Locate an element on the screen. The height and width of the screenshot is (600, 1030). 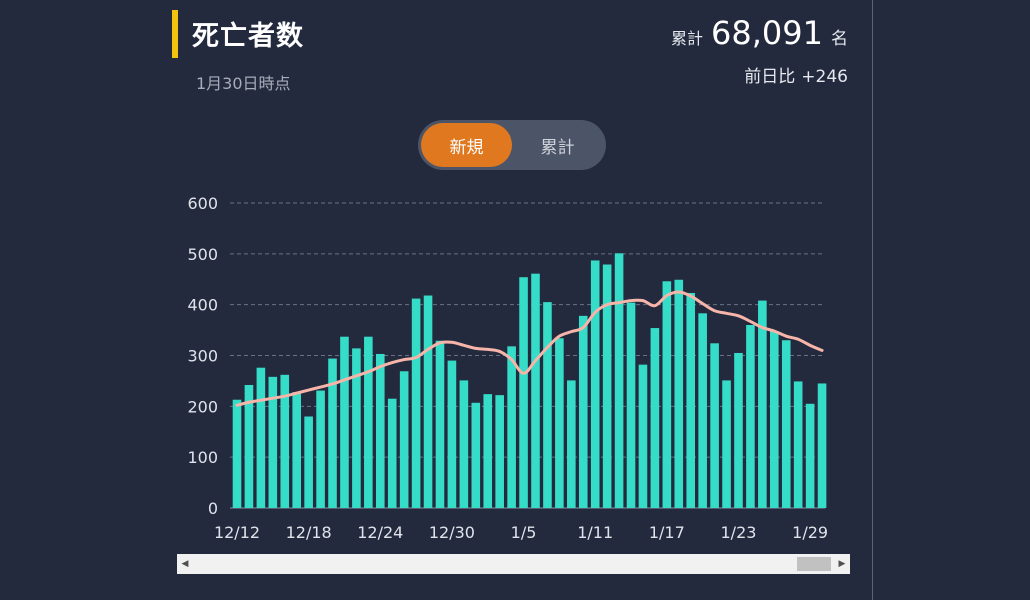
toggle-cumulative: 累計 is located at coordinates (557, 147).